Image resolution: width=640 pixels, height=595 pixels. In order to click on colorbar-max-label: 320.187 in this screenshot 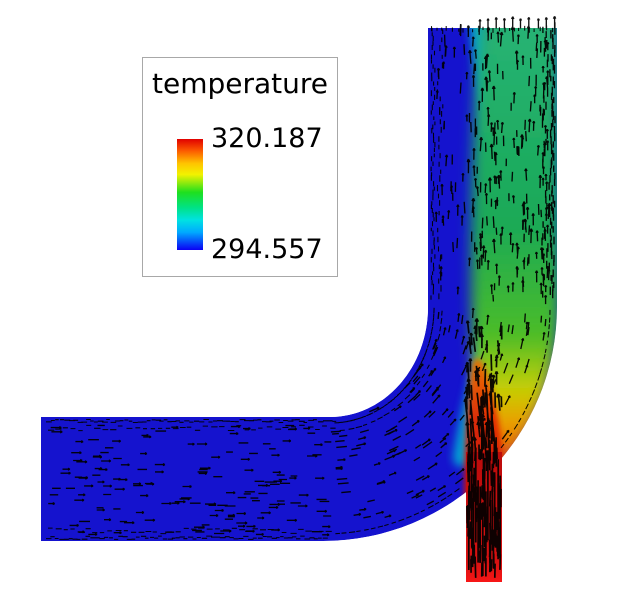, I will do `click(267, 138)`.